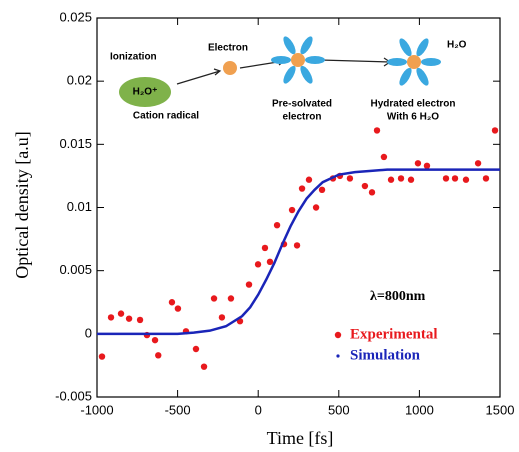 This screenshot has width=519, height=452. What do you see at coordinates (398, 296) in the screenshot?
I see `annotation: λ=800nm` at bounding box center [398, 296].